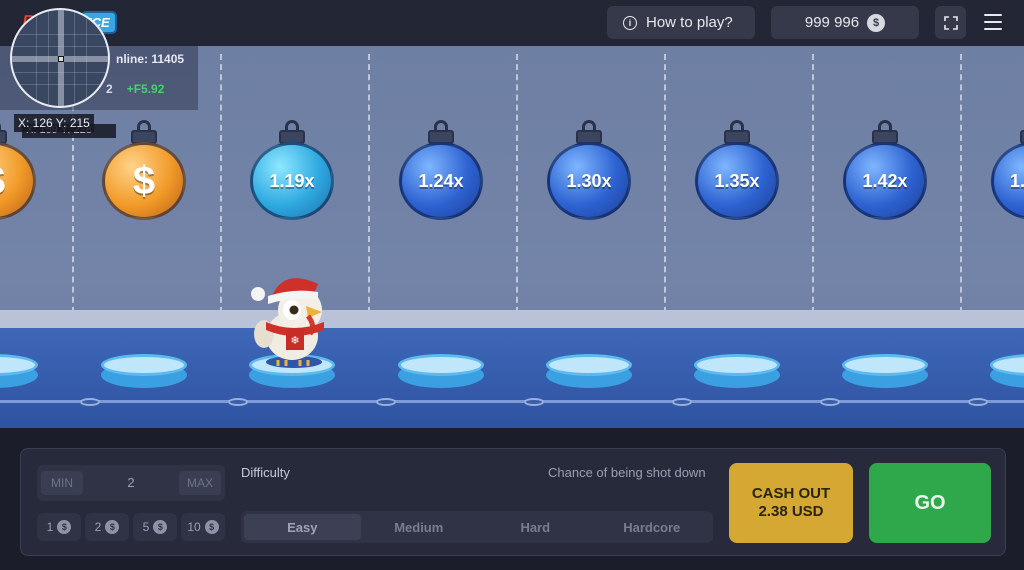  I want to click on ornament-multiplier: 1.35x, so click(737, 170).